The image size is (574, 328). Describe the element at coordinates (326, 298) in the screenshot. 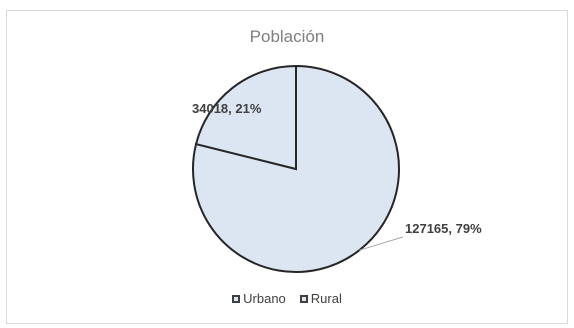

I see `legend-label-rural: Rural` at that location.